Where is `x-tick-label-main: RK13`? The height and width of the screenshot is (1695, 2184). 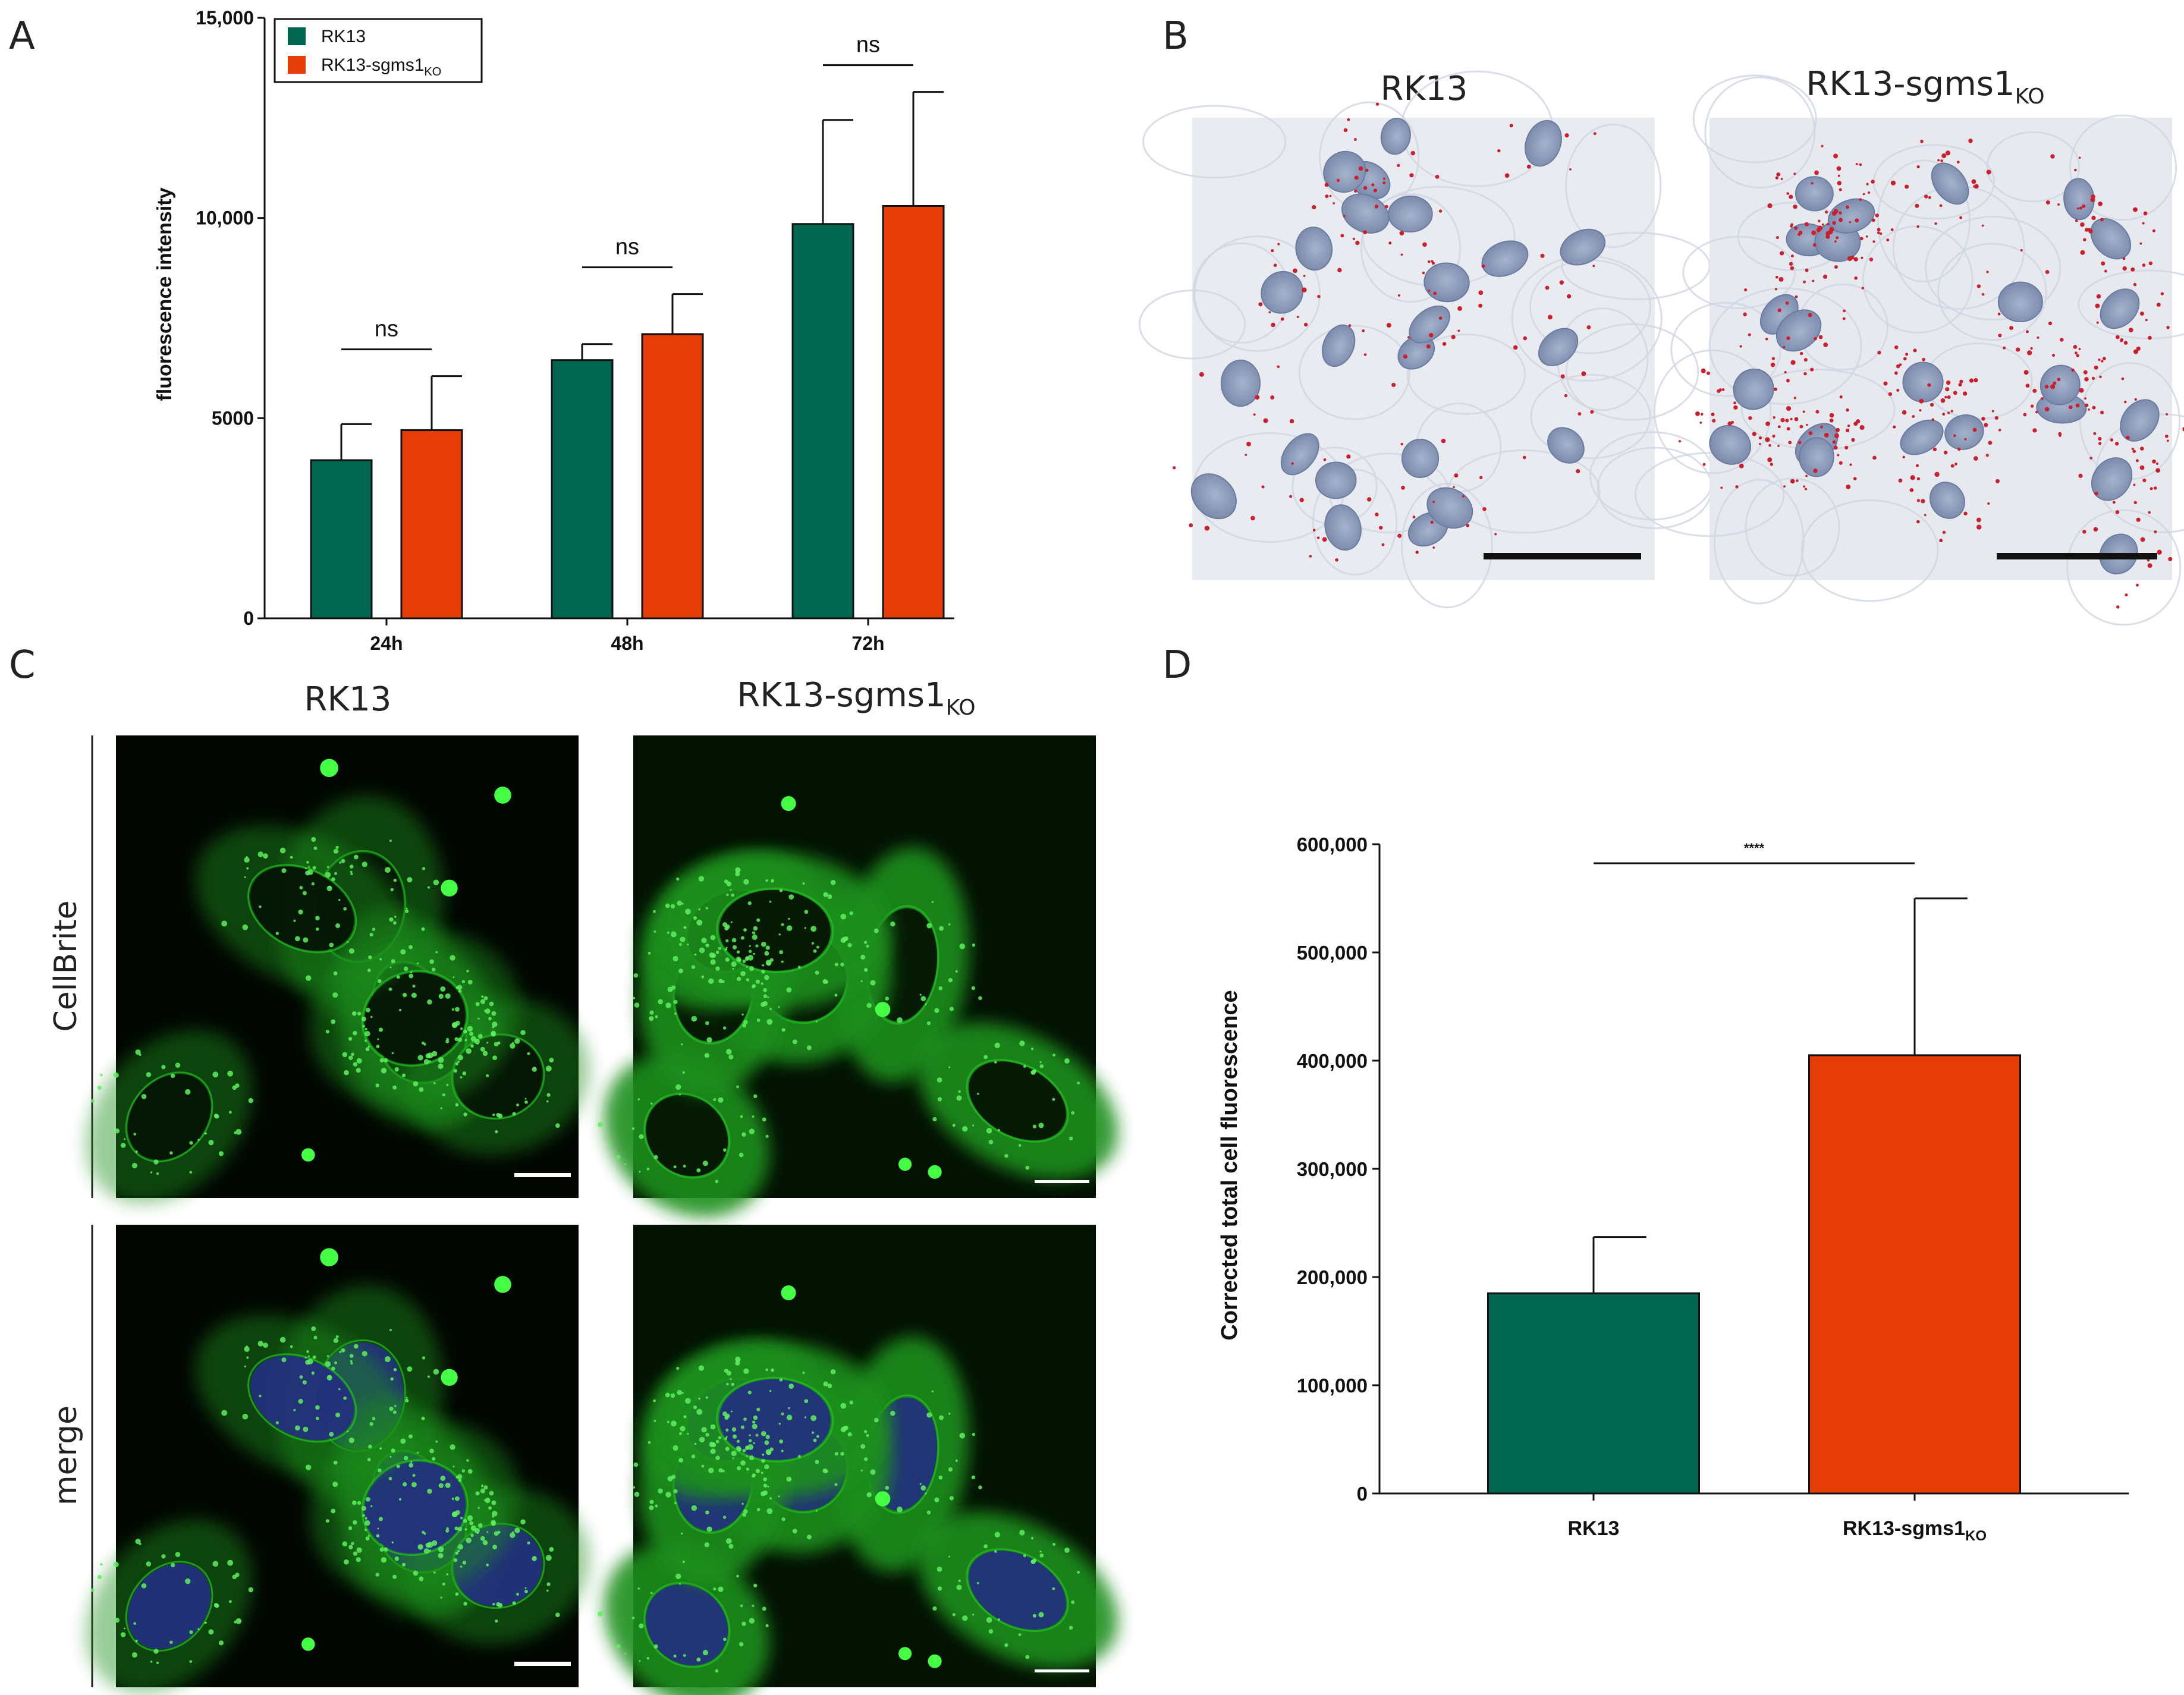 x-tick-label-main: RK13 is located at coordinates (1594, 1529).